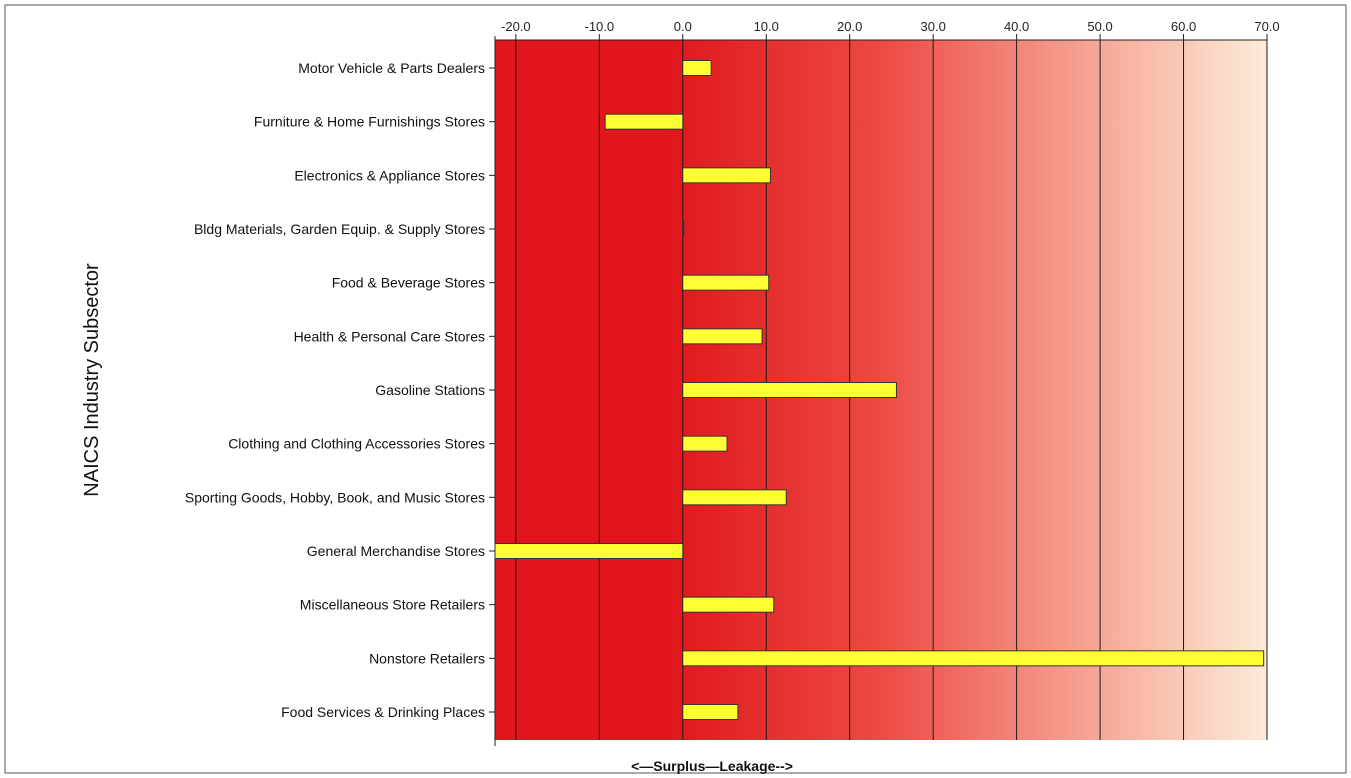 This screenshot has height=778, width=1351. I want to click on category-label: Electronics & Appliance Stores, so click(389, 175).